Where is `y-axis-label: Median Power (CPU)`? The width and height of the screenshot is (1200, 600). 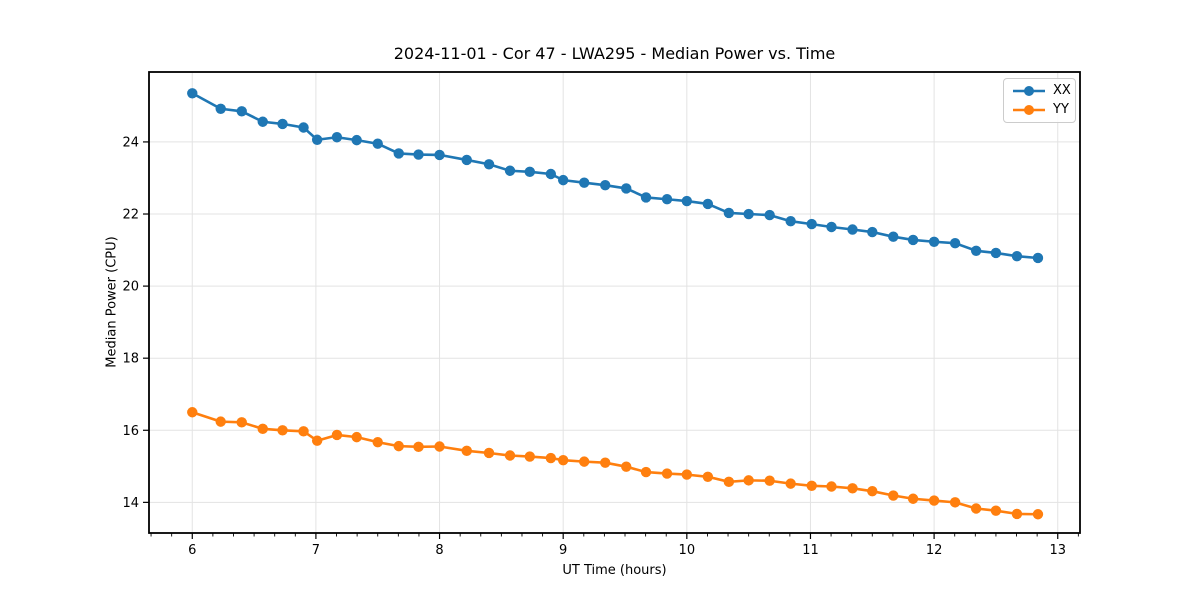
y-axis-label: Median Power (CPU) is located at coordinates (112, 302).